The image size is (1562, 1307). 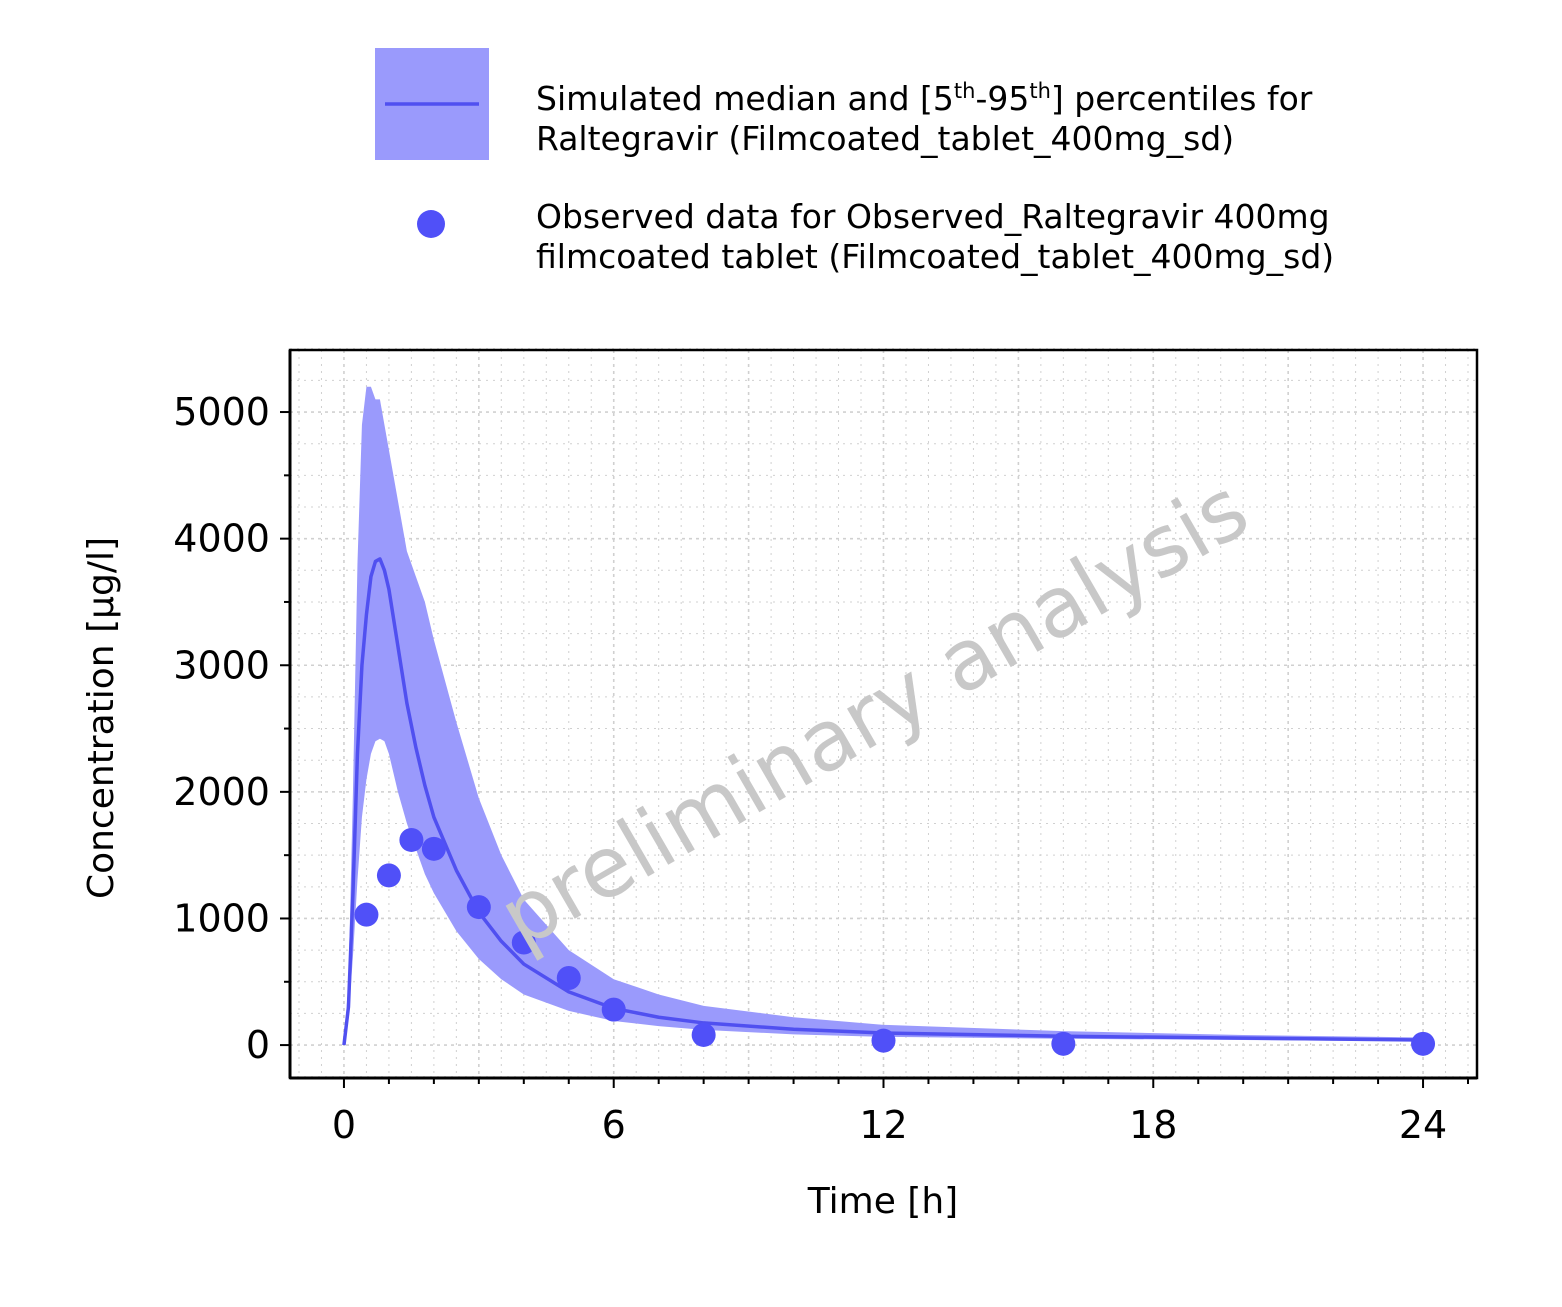 What do you see at coordinates (745, 98) in the screenshot?
I see `legend-simulated-part1: Simulated median and [5` at bounding box center [745, 98].